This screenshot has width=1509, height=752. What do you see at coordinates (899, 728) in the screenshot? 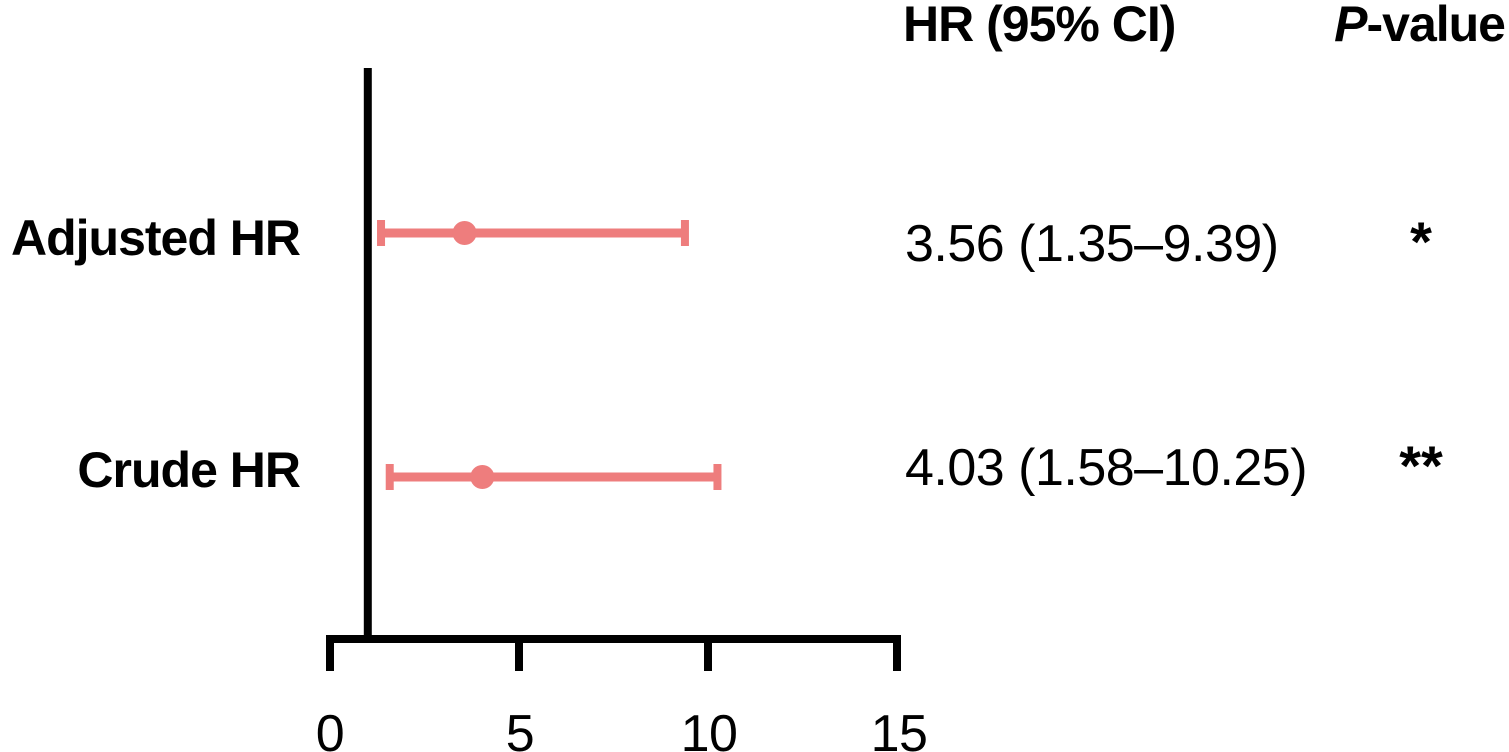
I see `x-tick-label-15: 15` at bounding box center [899, 728].